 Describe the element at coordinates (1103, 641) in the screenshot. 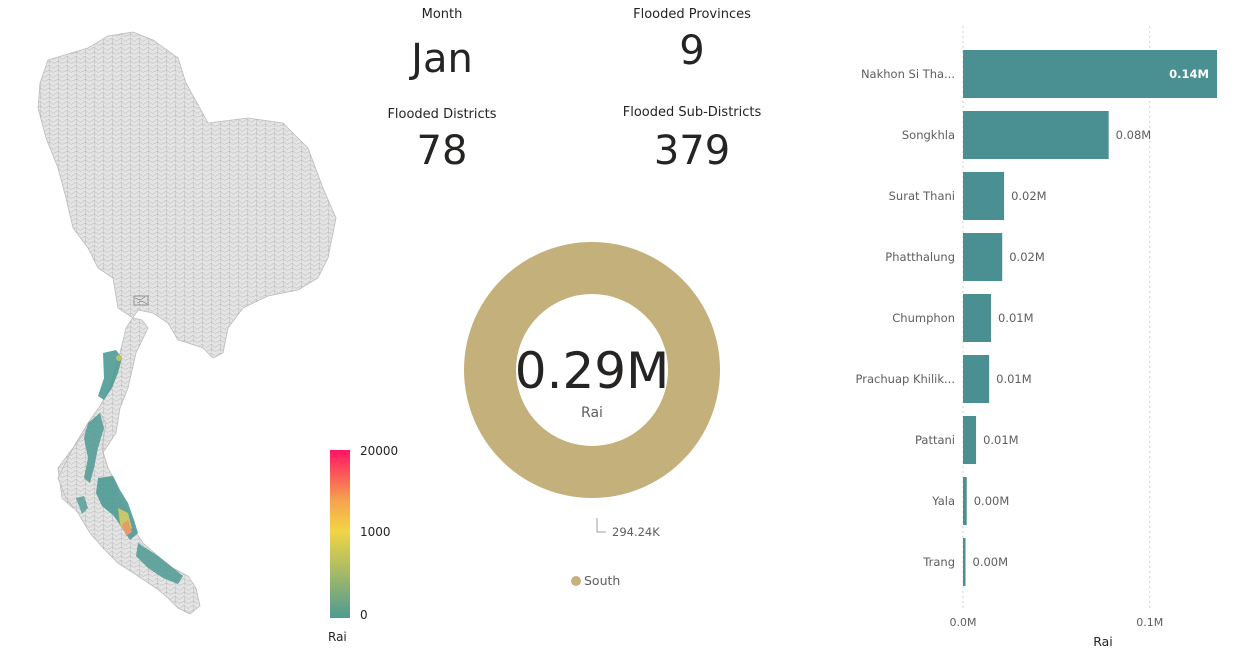

I see `bar-x-axis-title: Rai` at that location.